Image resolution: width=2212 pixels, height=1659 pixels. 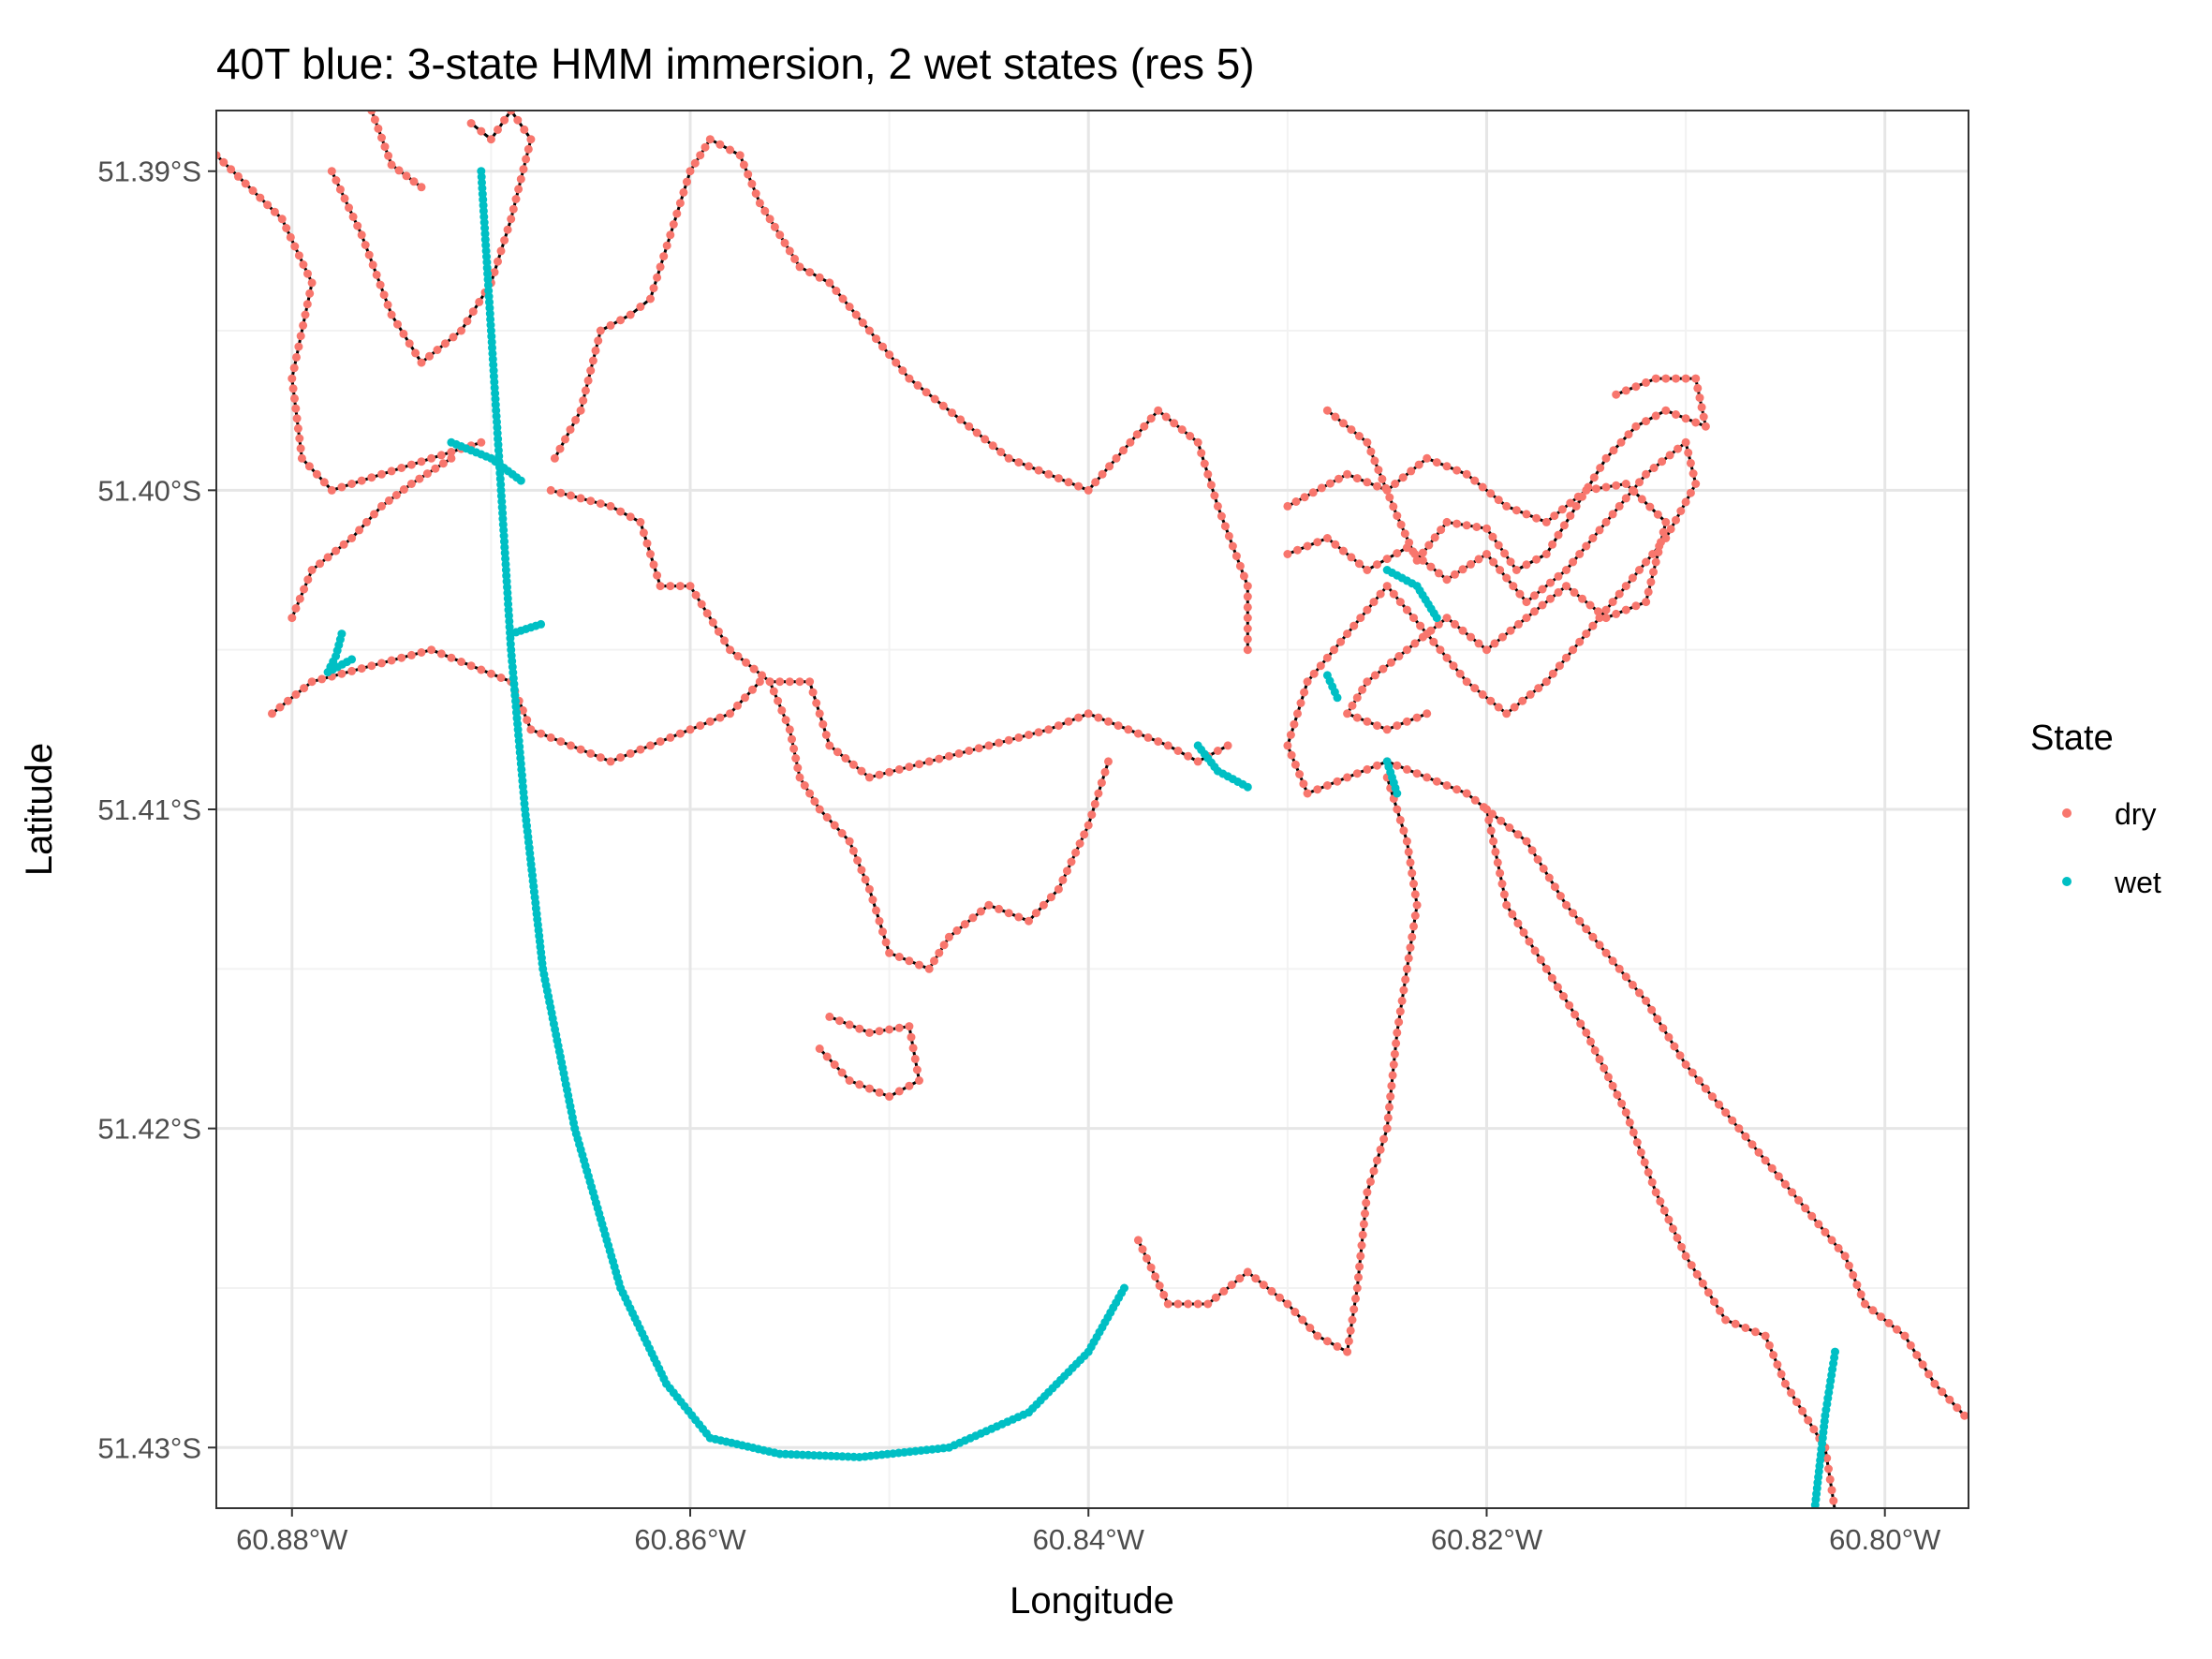 What do you see at coordinates (2136, 814) in the screenshot?
I see `legend-label-dry: dry` at bounding box center [2136, 814].